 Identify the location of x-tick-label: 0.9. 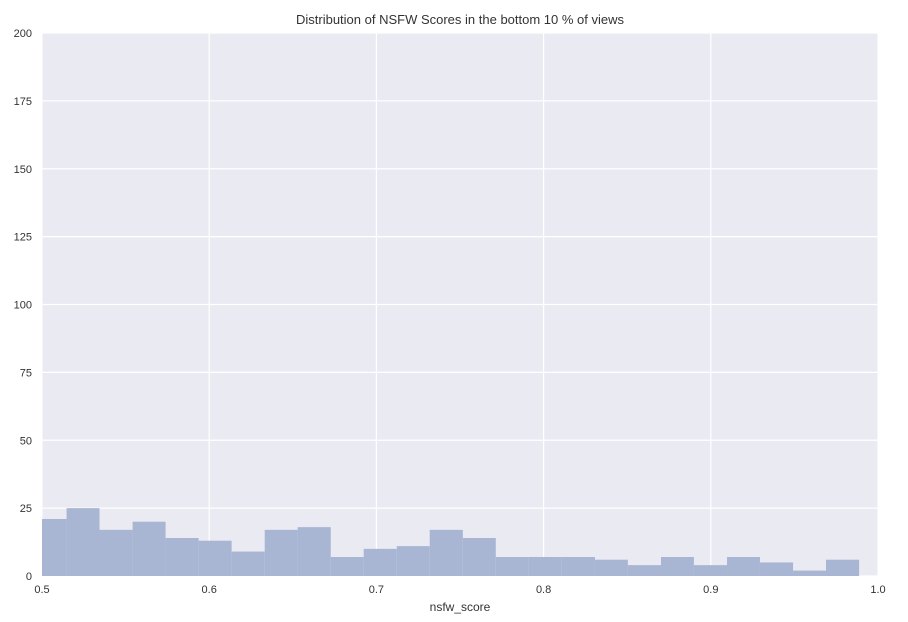
(710, 590).